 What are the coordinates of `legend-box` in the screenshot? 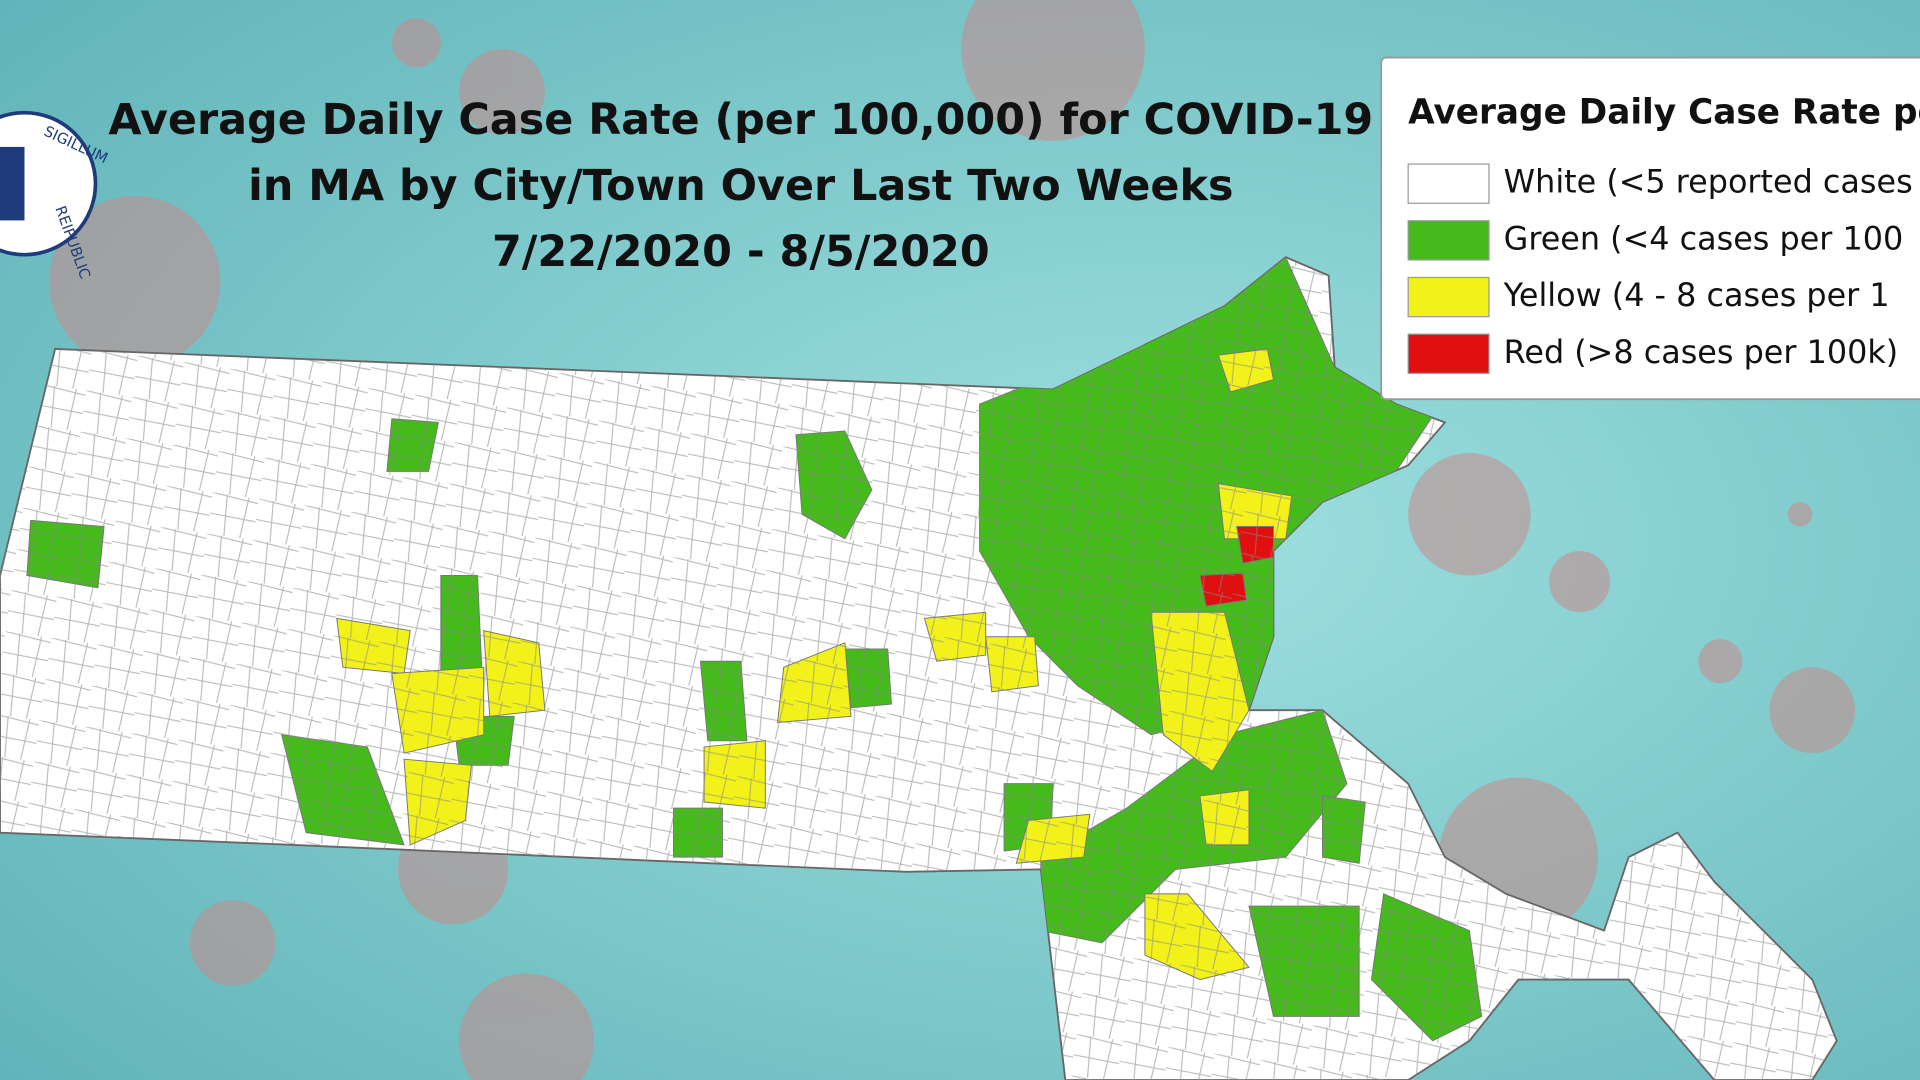 It's located at (1650, 228).